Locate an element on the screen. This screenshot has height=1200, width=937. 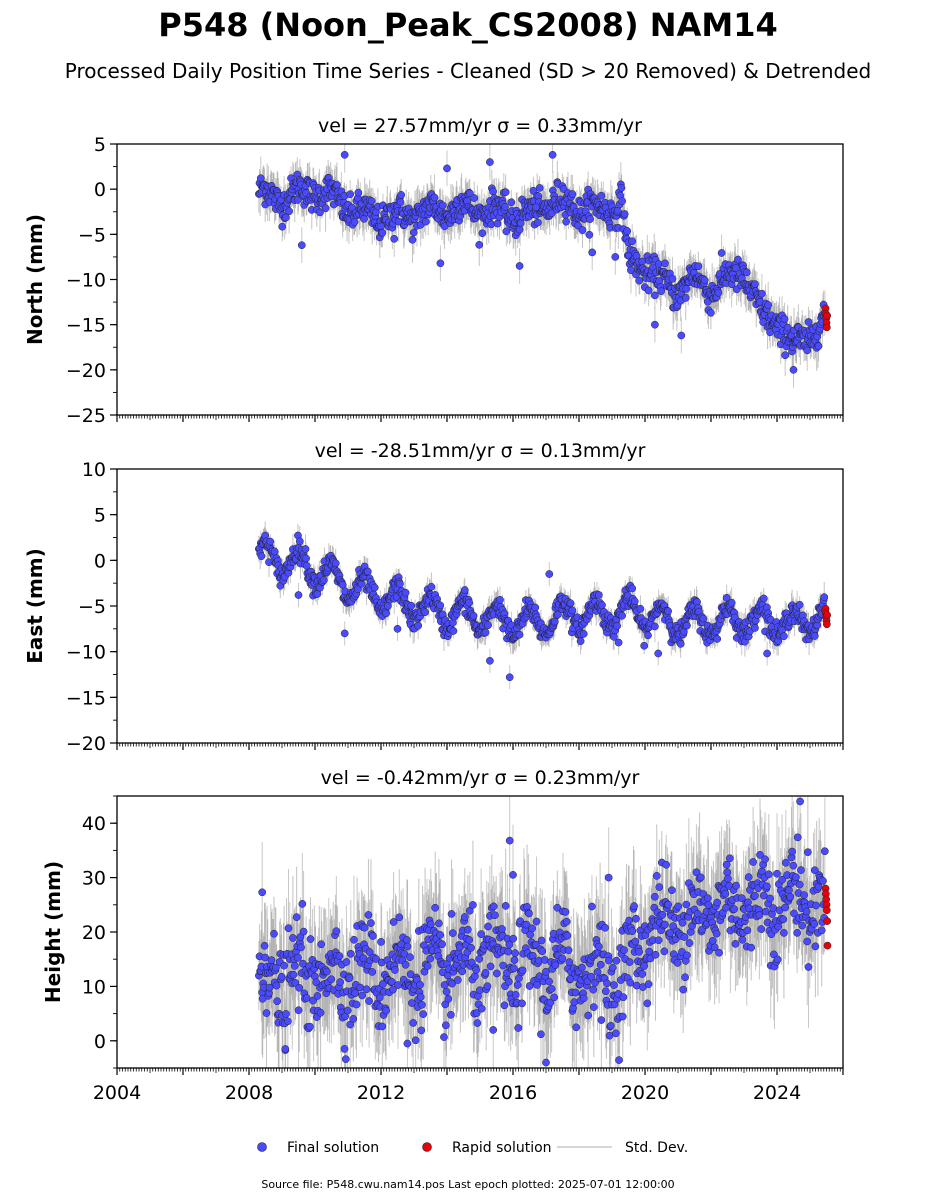
y-tick-label: −20 is located at coordinates (86, 744).